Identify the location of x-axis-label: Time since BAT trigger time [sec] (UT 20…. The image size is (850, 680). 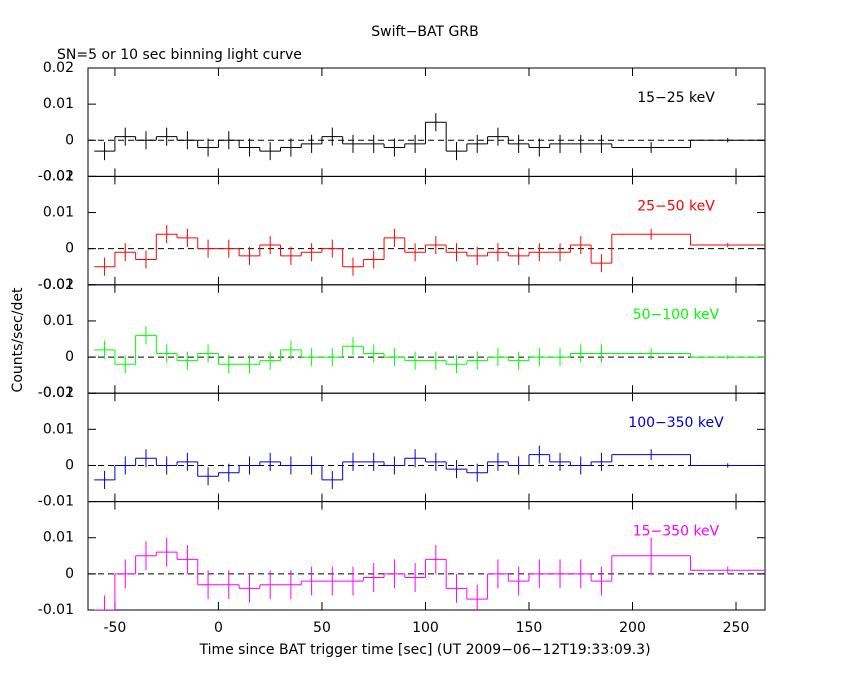
(424, 650).